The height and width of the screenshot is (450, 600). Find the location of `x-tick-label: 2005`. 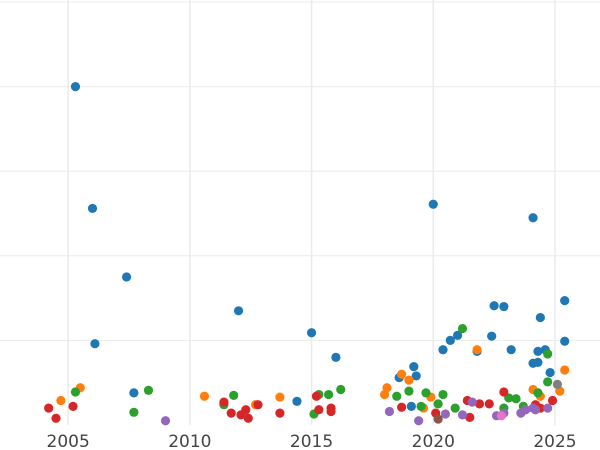

x-tick-label: 2005 is located at coordinates (68, 441).